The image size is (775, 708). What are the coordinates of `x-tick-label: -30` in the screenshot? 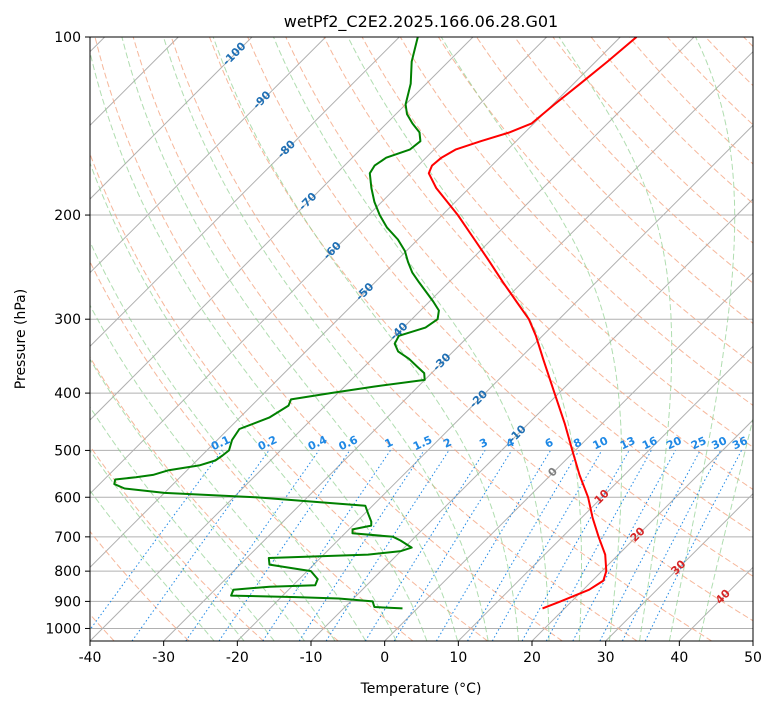 It's located at (163, 658).